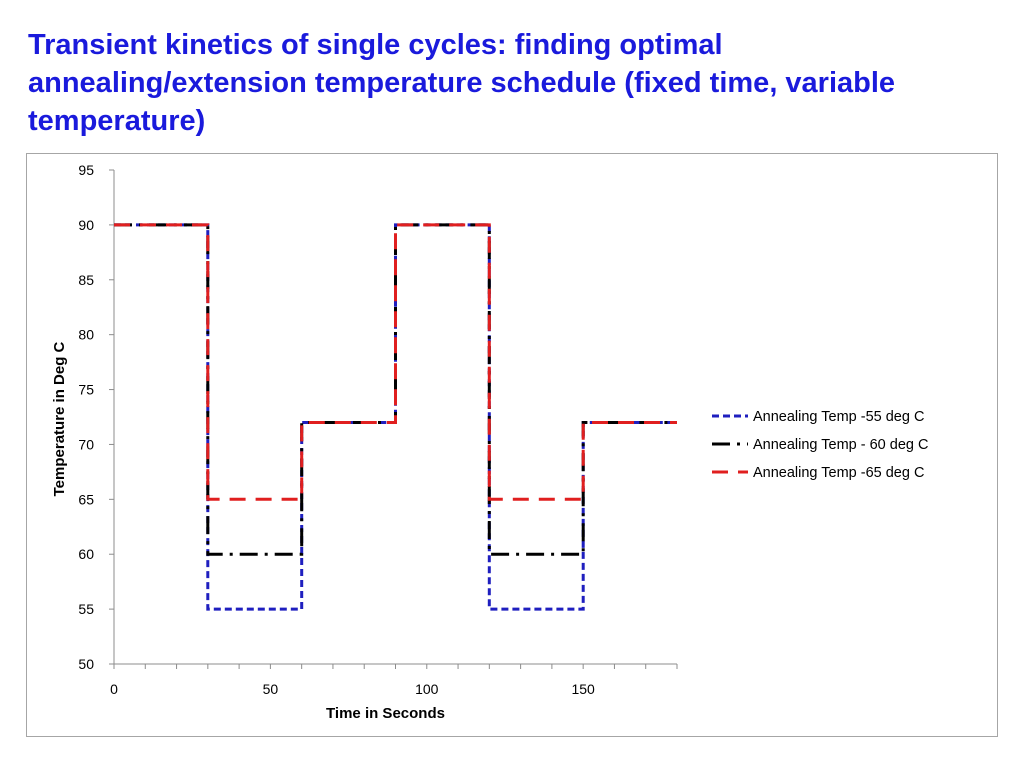 Image resolution: width=1024 pixels, height=768 pixels. What do you see at coordinates (59, 418) in the screenshot?
I see `y-axis-title: Temperature in Deg C` at bounding box center [59, 418].